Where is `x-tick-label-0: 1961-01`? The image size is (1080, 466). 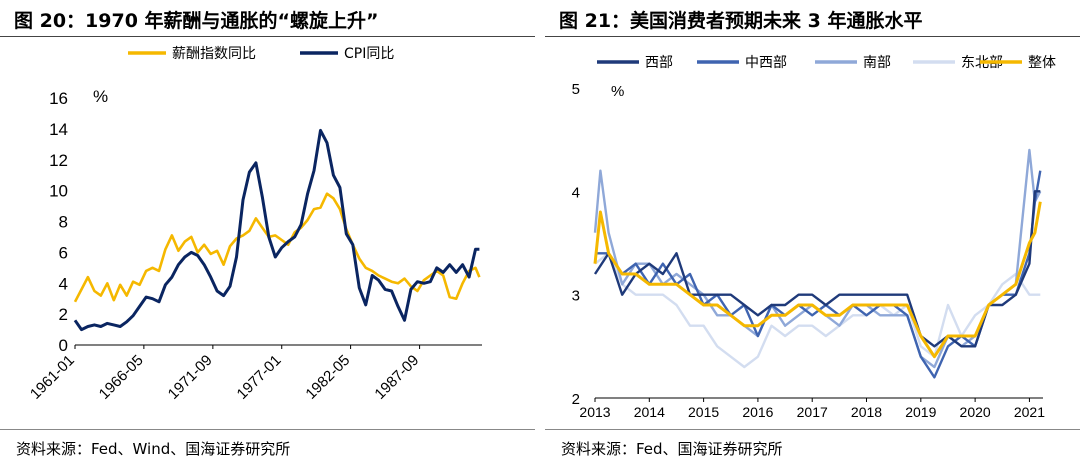
x-tick-label-0: 1961-01 is located at coordinates (52, 377).